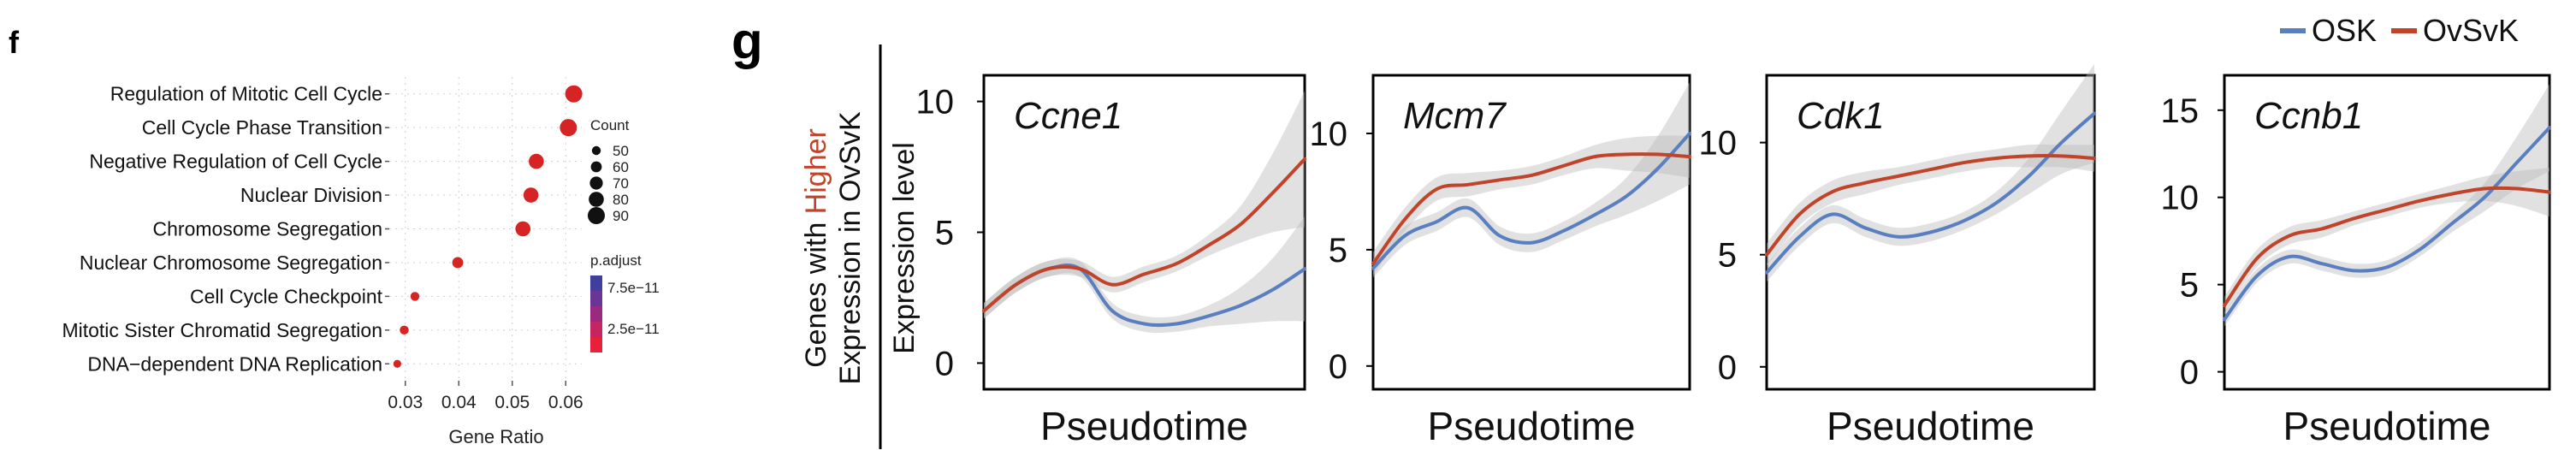 The height and width of the screenshot is (450, 2576). I want to click on panel-f-letter: f, so click(15, 42).